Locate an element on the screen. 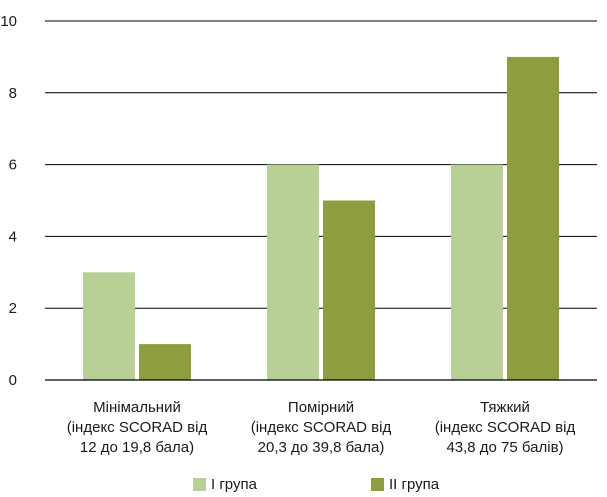  y-tick-label: 0 is located at coordinates (13, 380).